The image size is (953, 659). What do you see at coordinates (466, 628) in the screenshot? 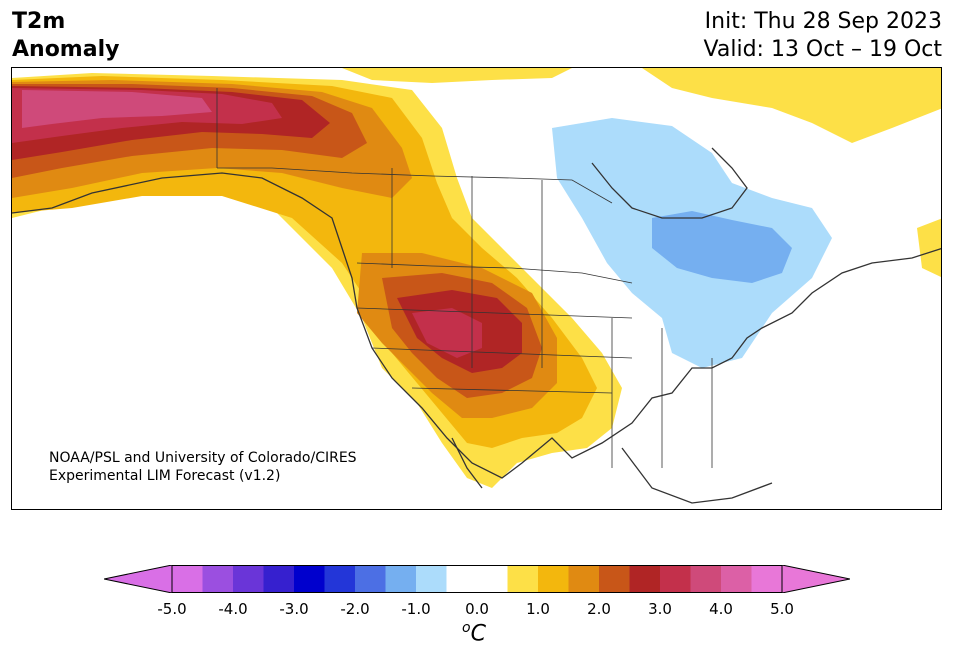
I see `degree-sign: o` at bounding box center [466, 628].